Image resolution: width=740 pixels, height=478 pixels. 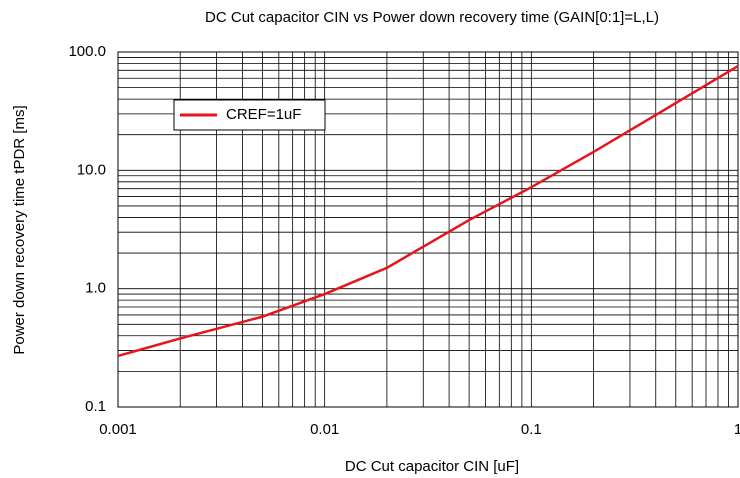 I want to click on x-tick-label: 0.1, so click(x=531, y=429).